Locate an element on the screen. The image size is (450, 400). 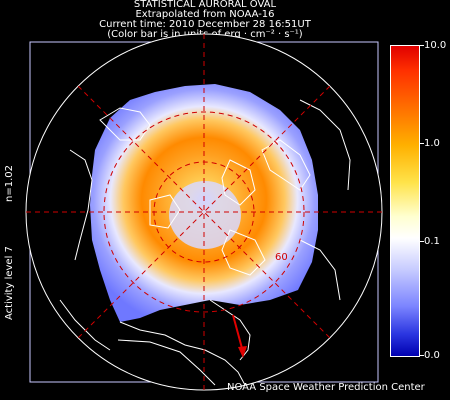
colorbar-tick-label: 0.1 is located at coordinates (432, 241).